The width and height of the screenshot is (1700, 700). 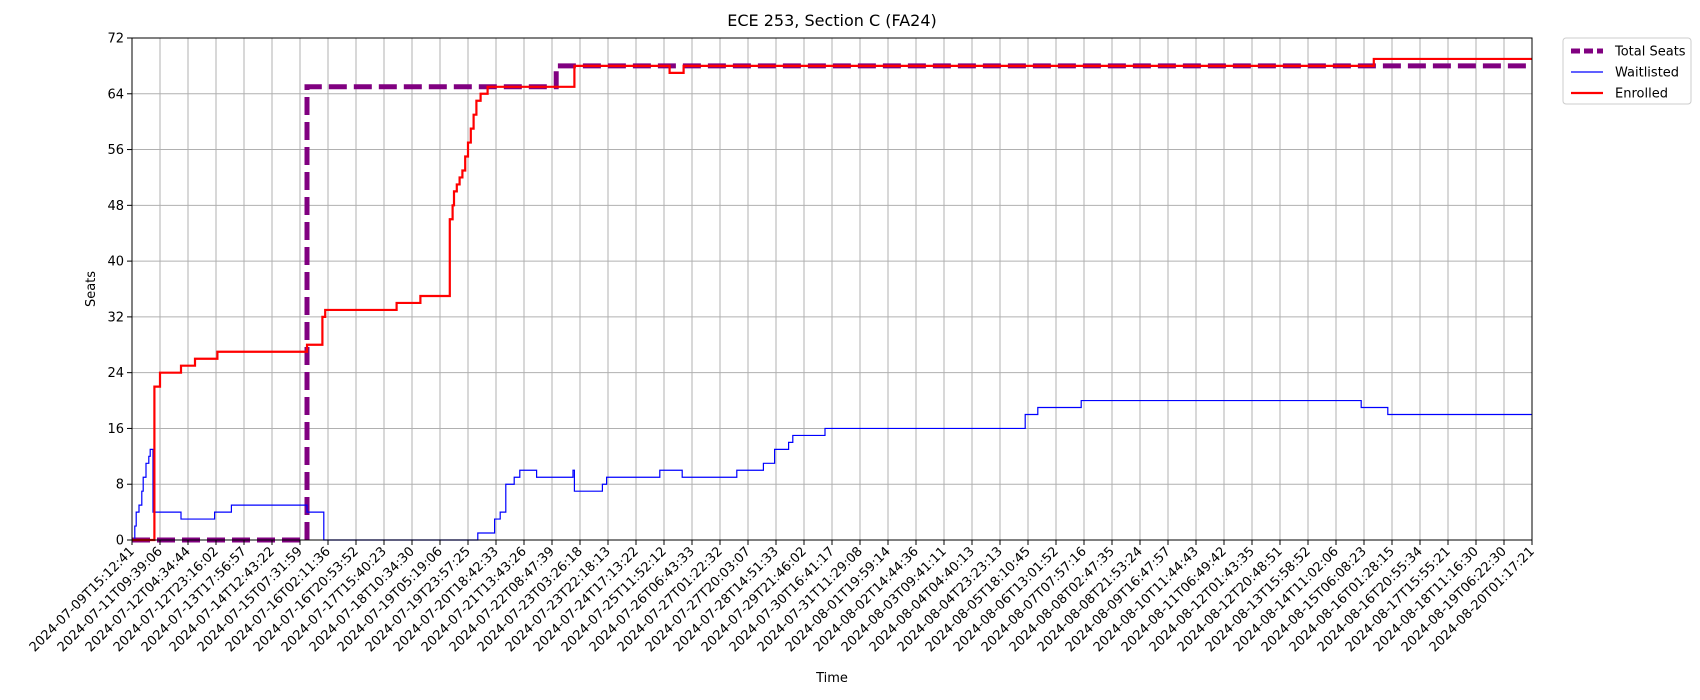 What do you see at coordinates (1647, 73) in the screenshot?
I see `legend-label: Waitlisted` at bounding box center [1647, 73].